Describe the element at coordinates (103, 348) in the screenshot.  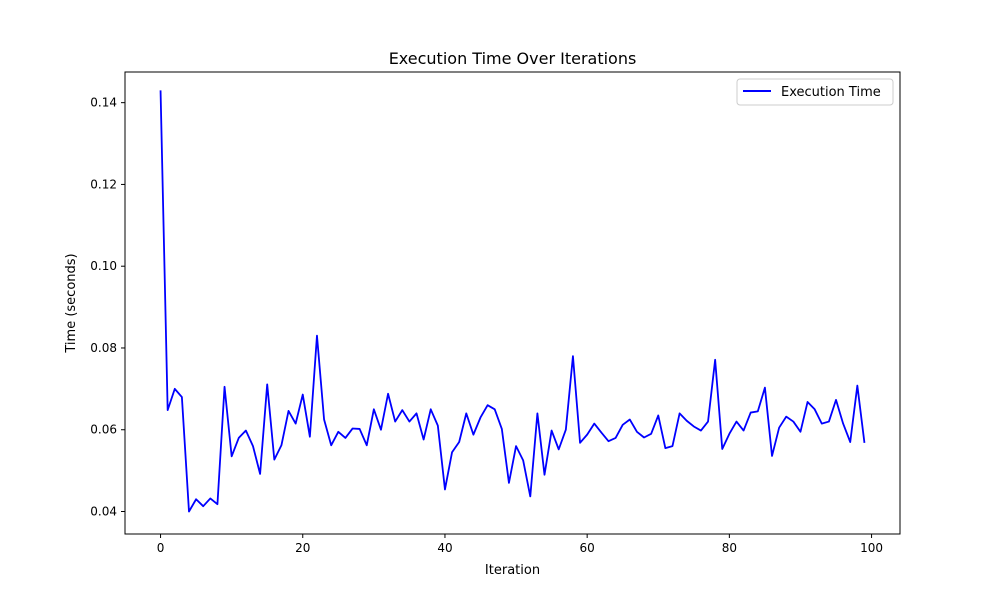
I see `y-tick-label: 0.08` at that location.